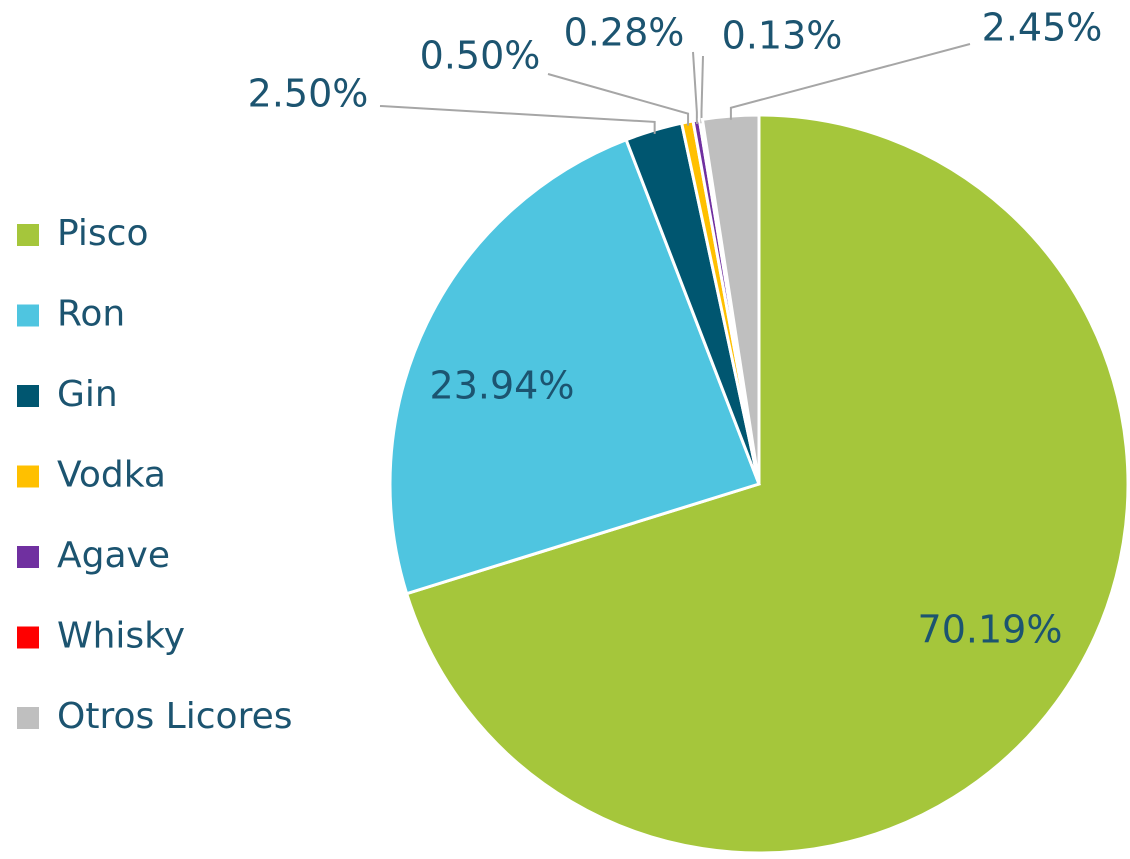  What do you see at coordinates (502, 386) in the screenshot?
I see `data-label: 23.94%` at bounding box center [502, 386].